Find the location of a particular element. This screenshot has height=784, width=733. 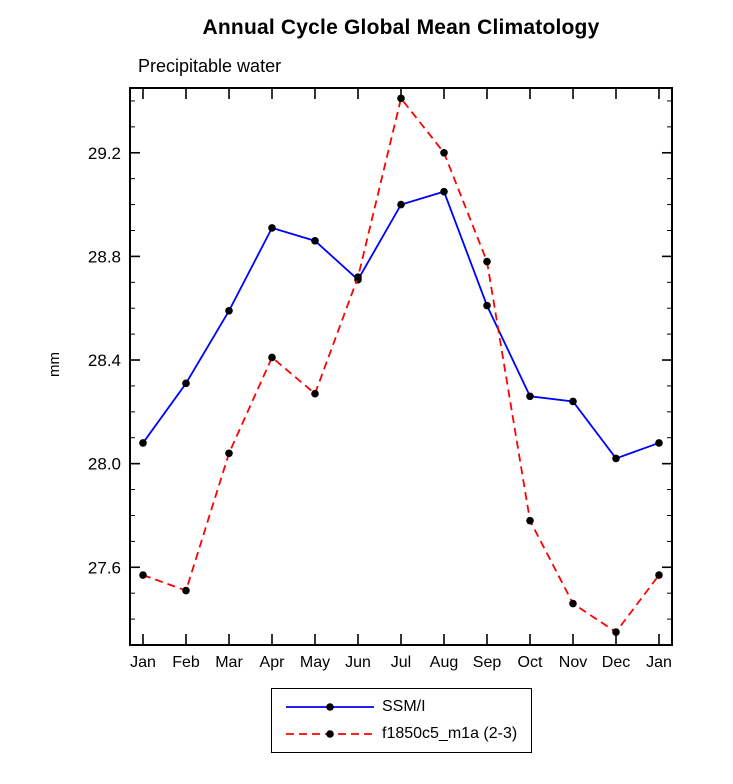

svg-text: 28.4 is located at coordinates (104, 360).